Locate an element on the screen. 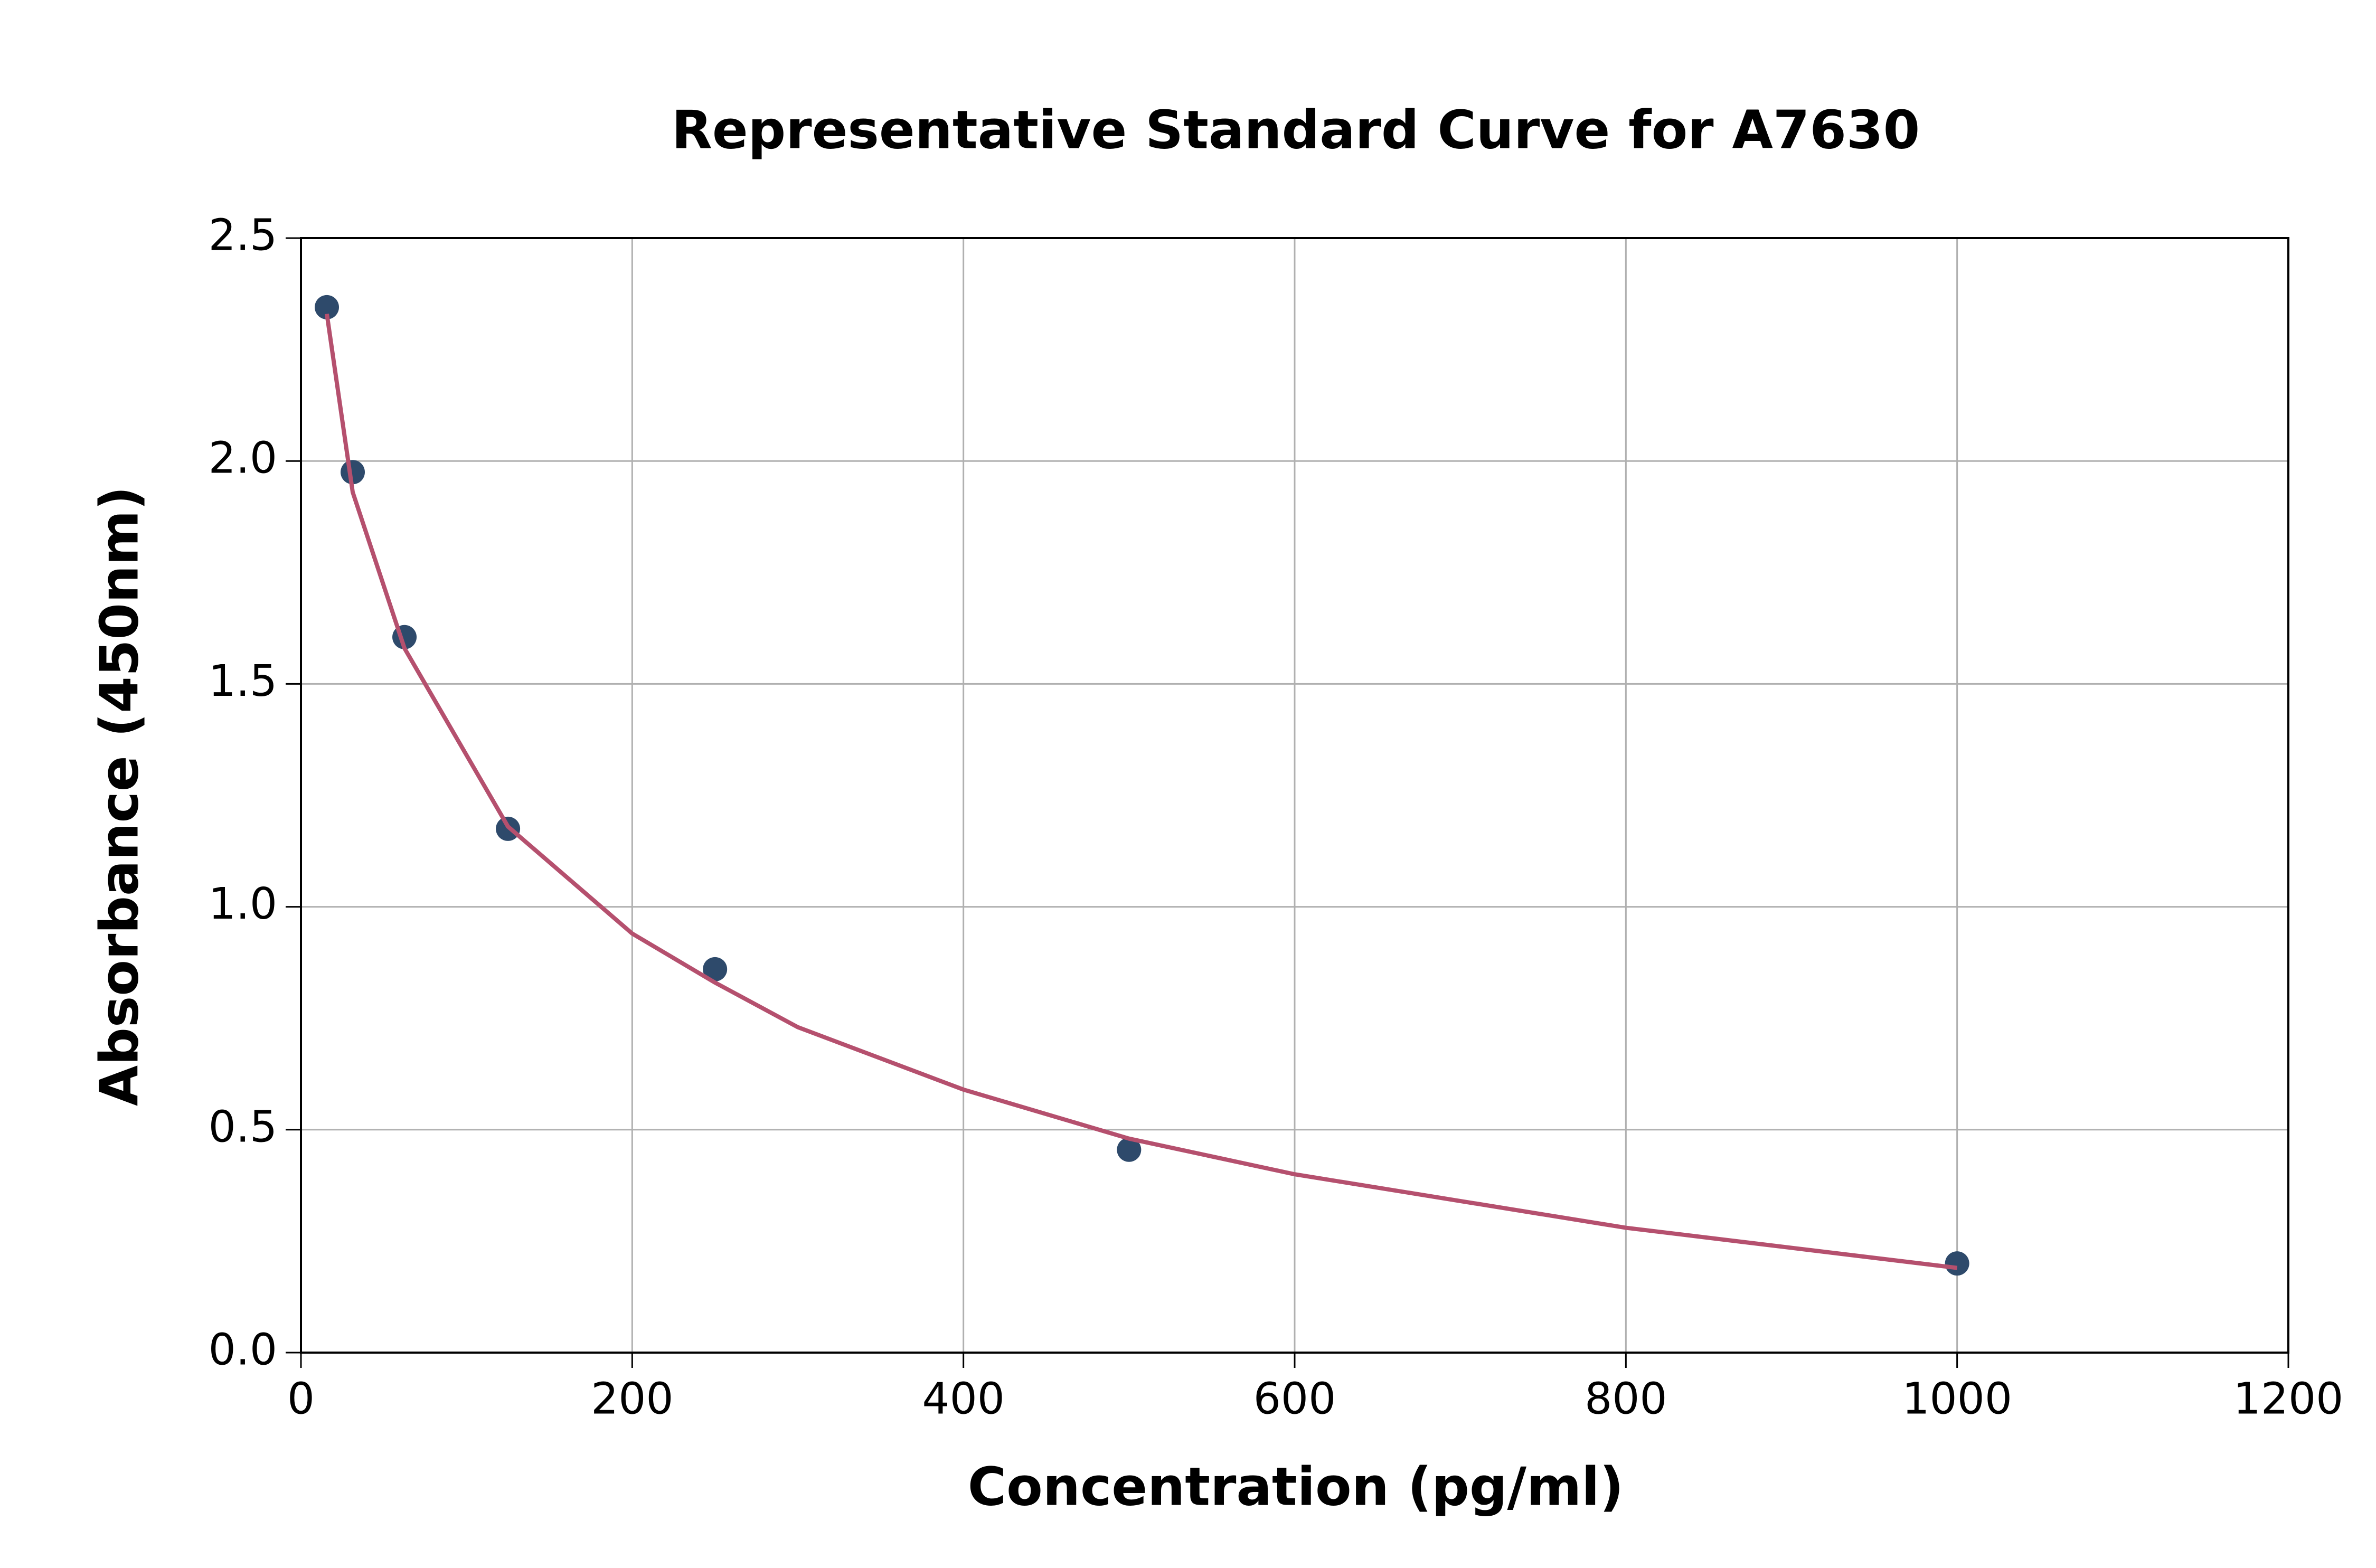 This screenshot has width=2376, height=1568. x-tick-label: 1000 is located at coordinates (1957, 1399).